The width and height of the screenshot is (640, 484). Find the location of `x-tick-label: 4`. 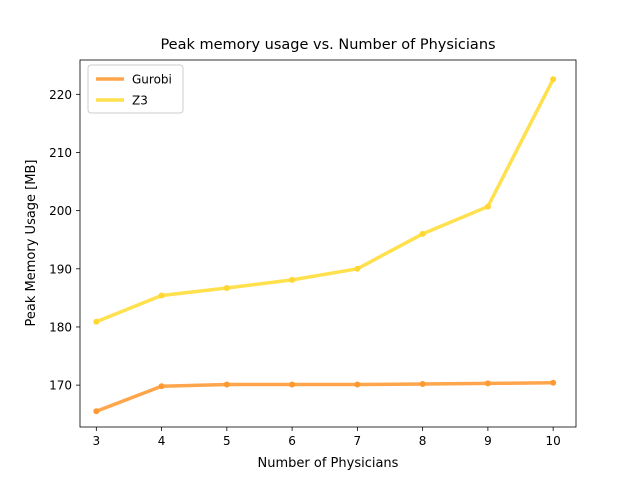

x-tick-label: 4 is located at coordinates (162, 441).